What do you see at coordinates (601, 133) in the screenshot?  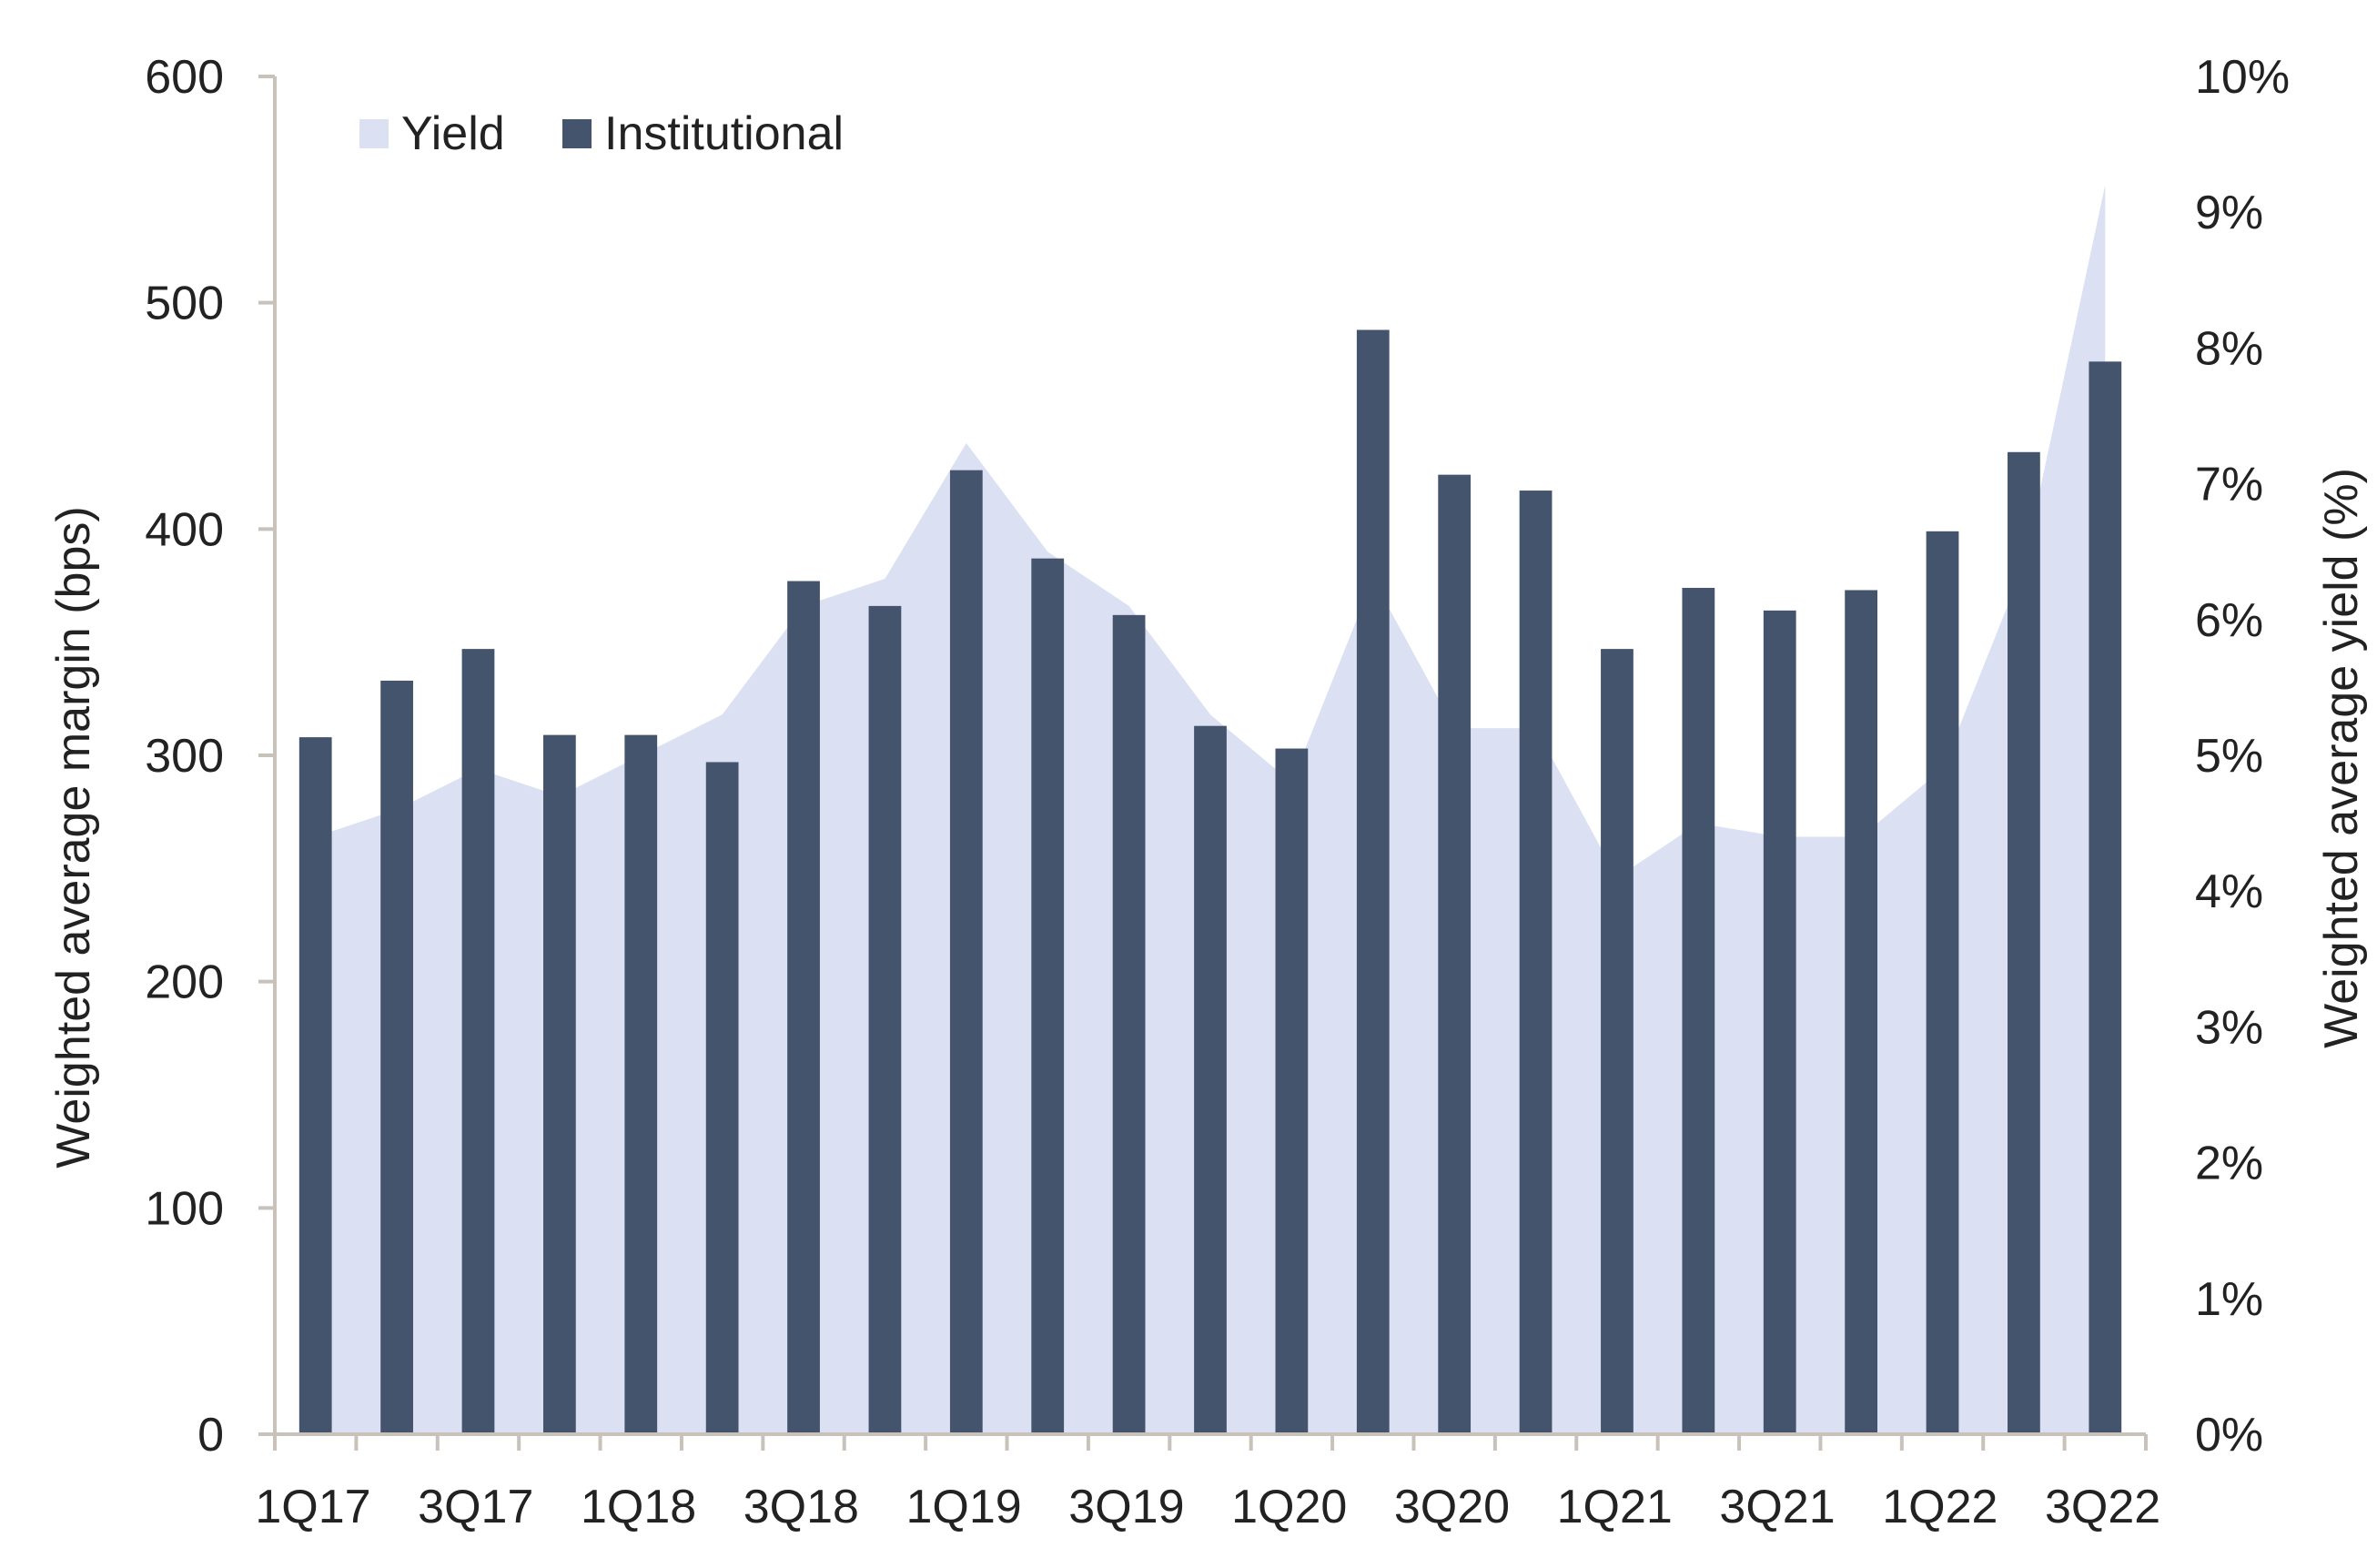 I see `legend: Yield Institutional` at bounding box center [601, 133].